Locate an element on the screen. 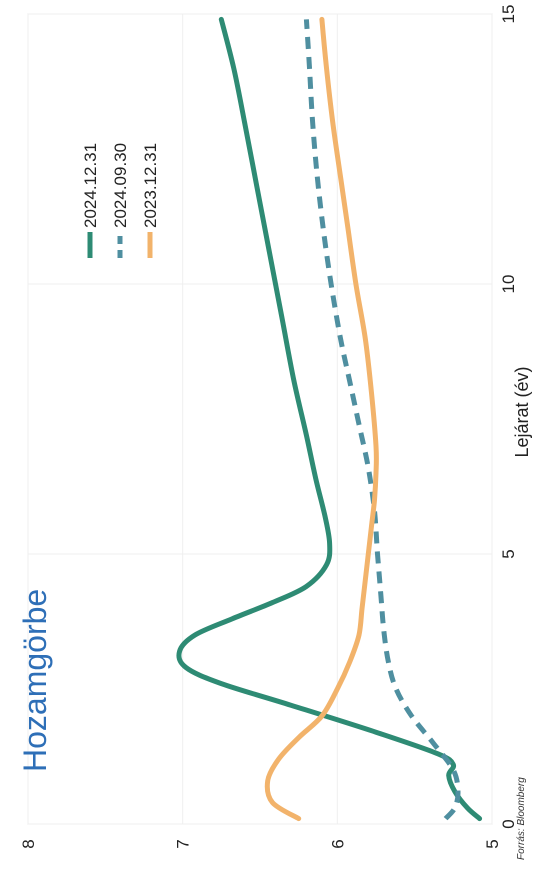 This screenshot has width=542, height=872. legend-label-0: 2024.12.31 is located at coordinates (90, 185).